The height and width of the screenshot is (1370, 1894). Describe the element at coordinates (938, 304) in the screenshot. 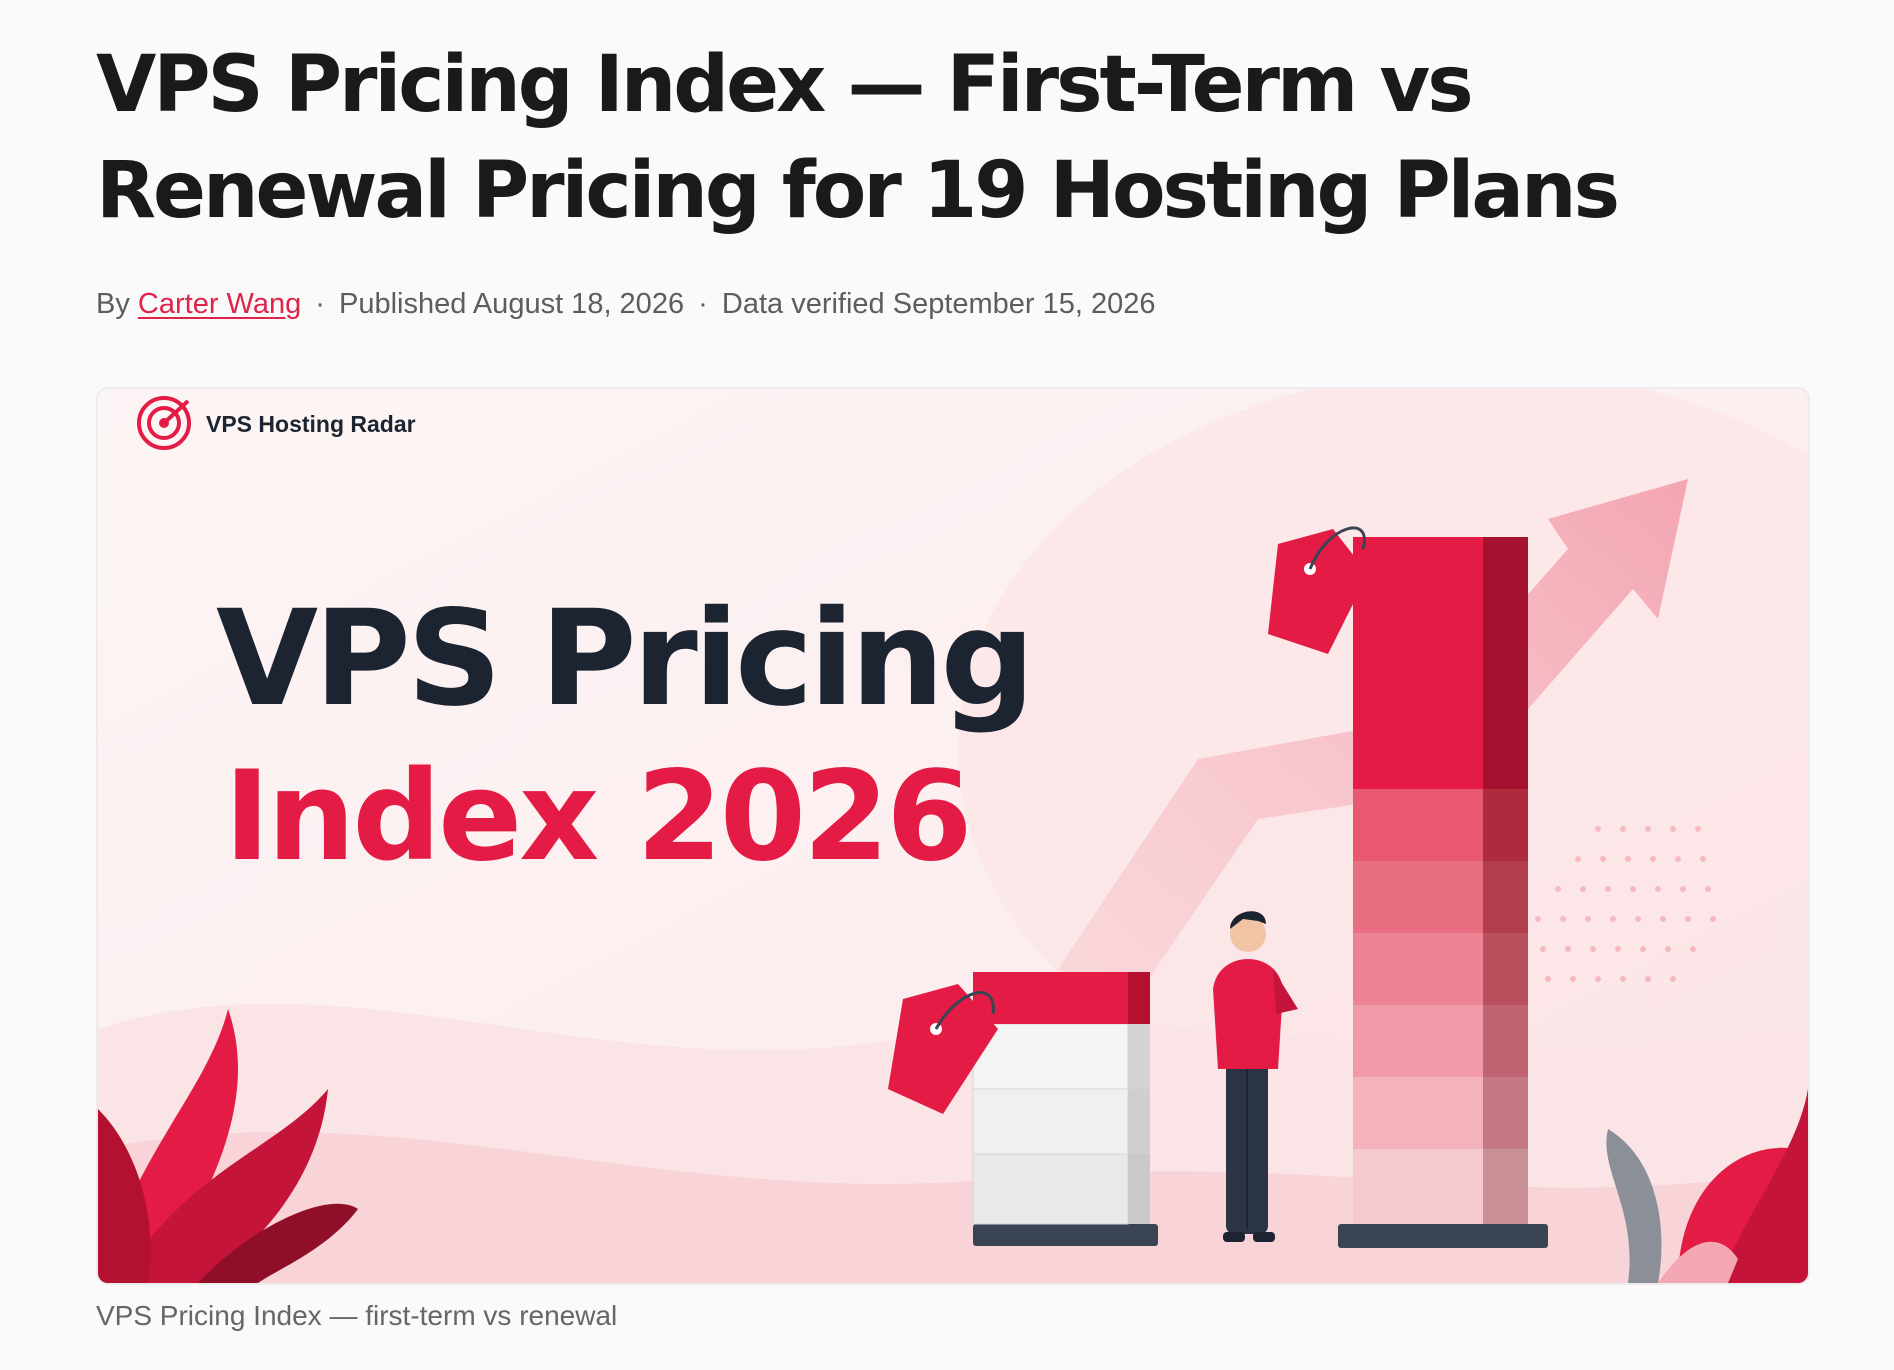

I see `verified-date: Data verified September 15, 2026` at that location.